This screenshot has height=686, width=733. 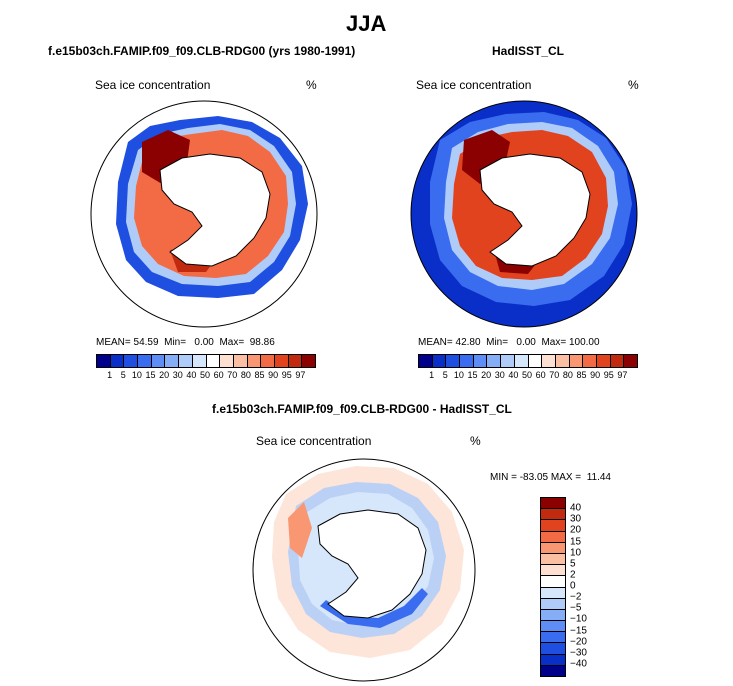 I want to click on diff-colorbar-ticks: 40 30 20 15 10 5 2 0 −2 −5 −10 −15 −20 −30 −40, so click(x=590, y=586).